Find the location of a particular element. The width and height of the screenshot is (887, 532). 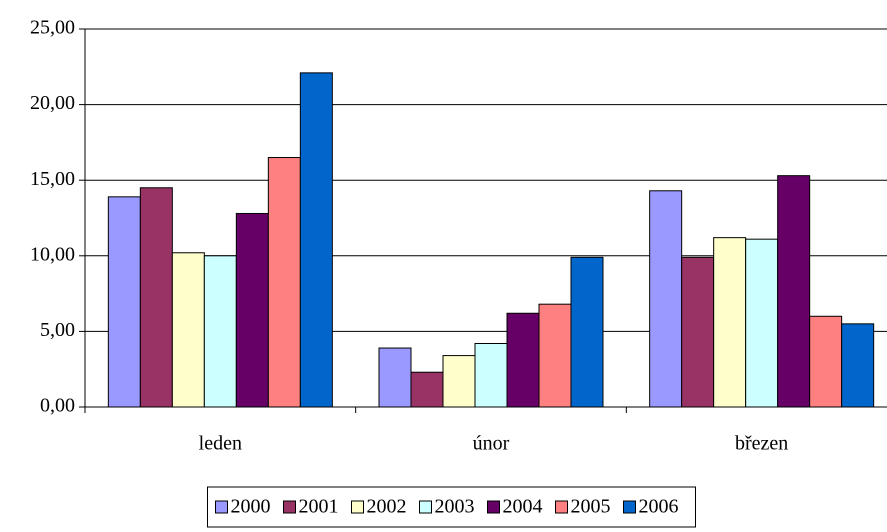

legend-label: 2002 is located at coordinates (387, 507).